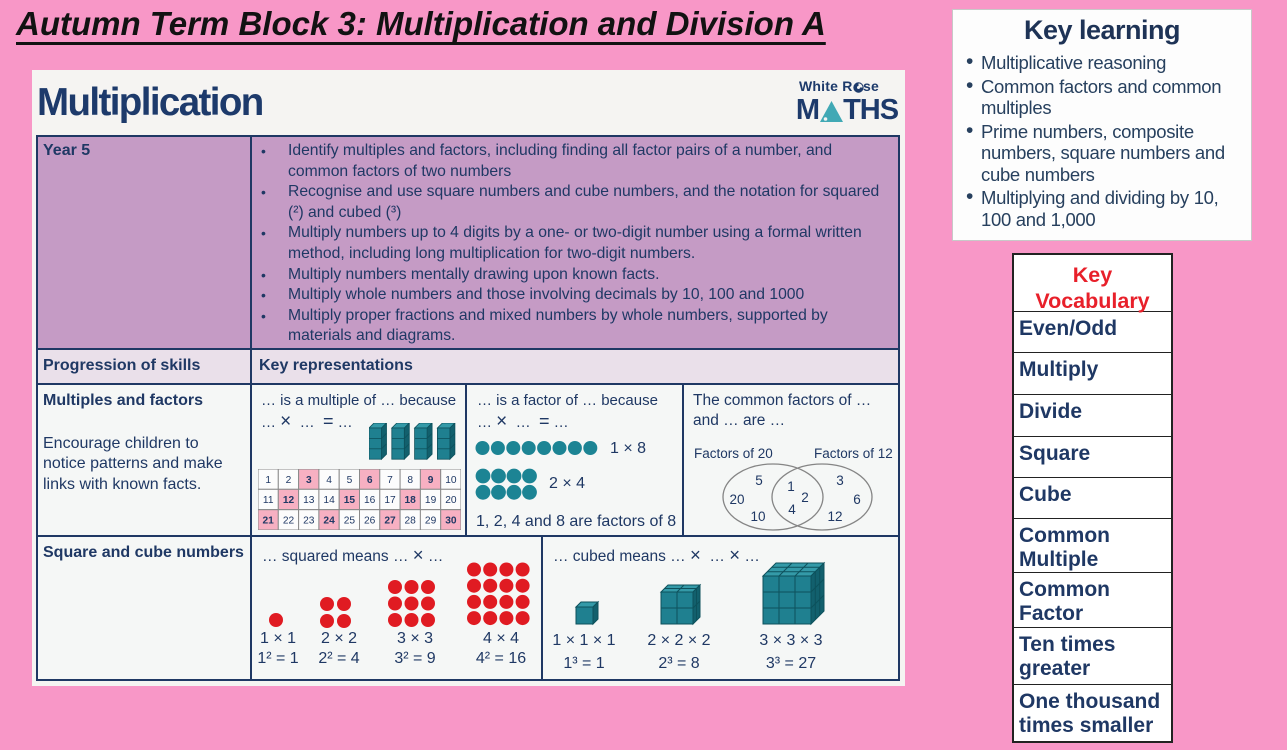 The image size is (1287, 750). Describe the element at coordinates (309, 521) in the screenshot. I see `svg-text: 23` at that location.